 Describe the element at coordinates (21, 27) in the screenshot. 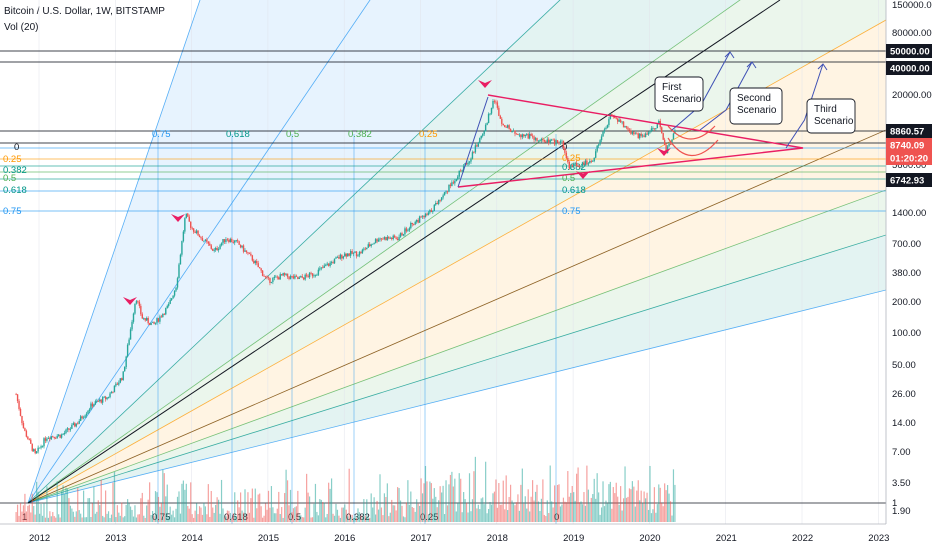

I see `volume-label: Vol (20)` at that location.